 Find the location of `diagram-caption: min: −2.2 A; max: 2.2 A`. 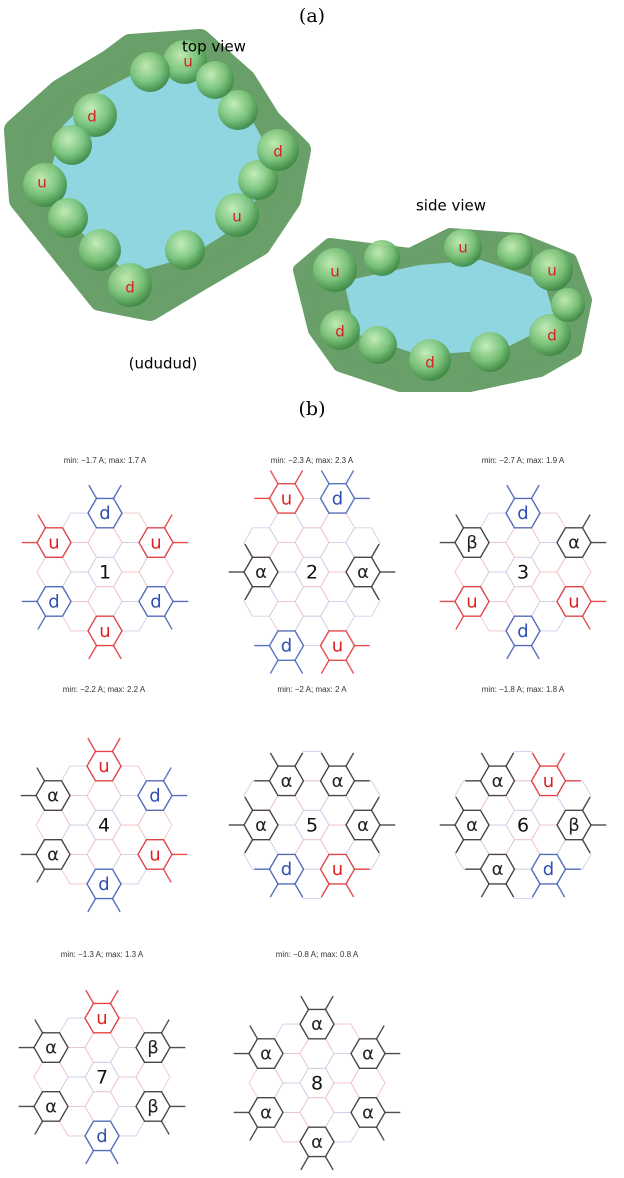

diagram-caption: min: −2.2 A; max: 2.2 A is located at coordinates (104, 689).